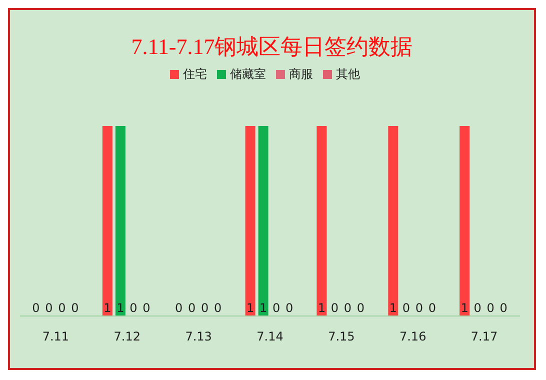  I want to click on x-tick-label: 7.16, so click(413, 337).